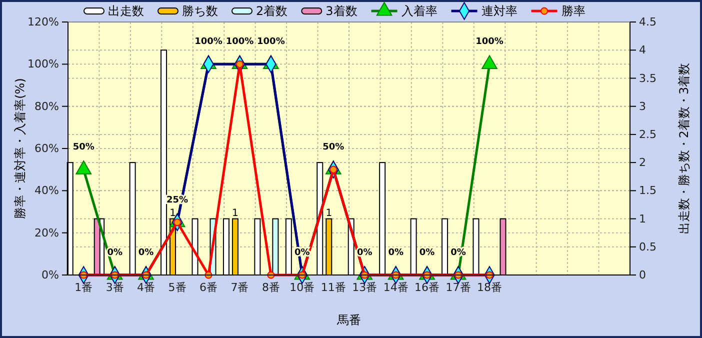 Image resolution: width=702 pixels, height=338 pixels. What do you see at coordinates (342, 11) in the screenshot?
I see `legend-label: 3着数` at bounding box center [342, 11].